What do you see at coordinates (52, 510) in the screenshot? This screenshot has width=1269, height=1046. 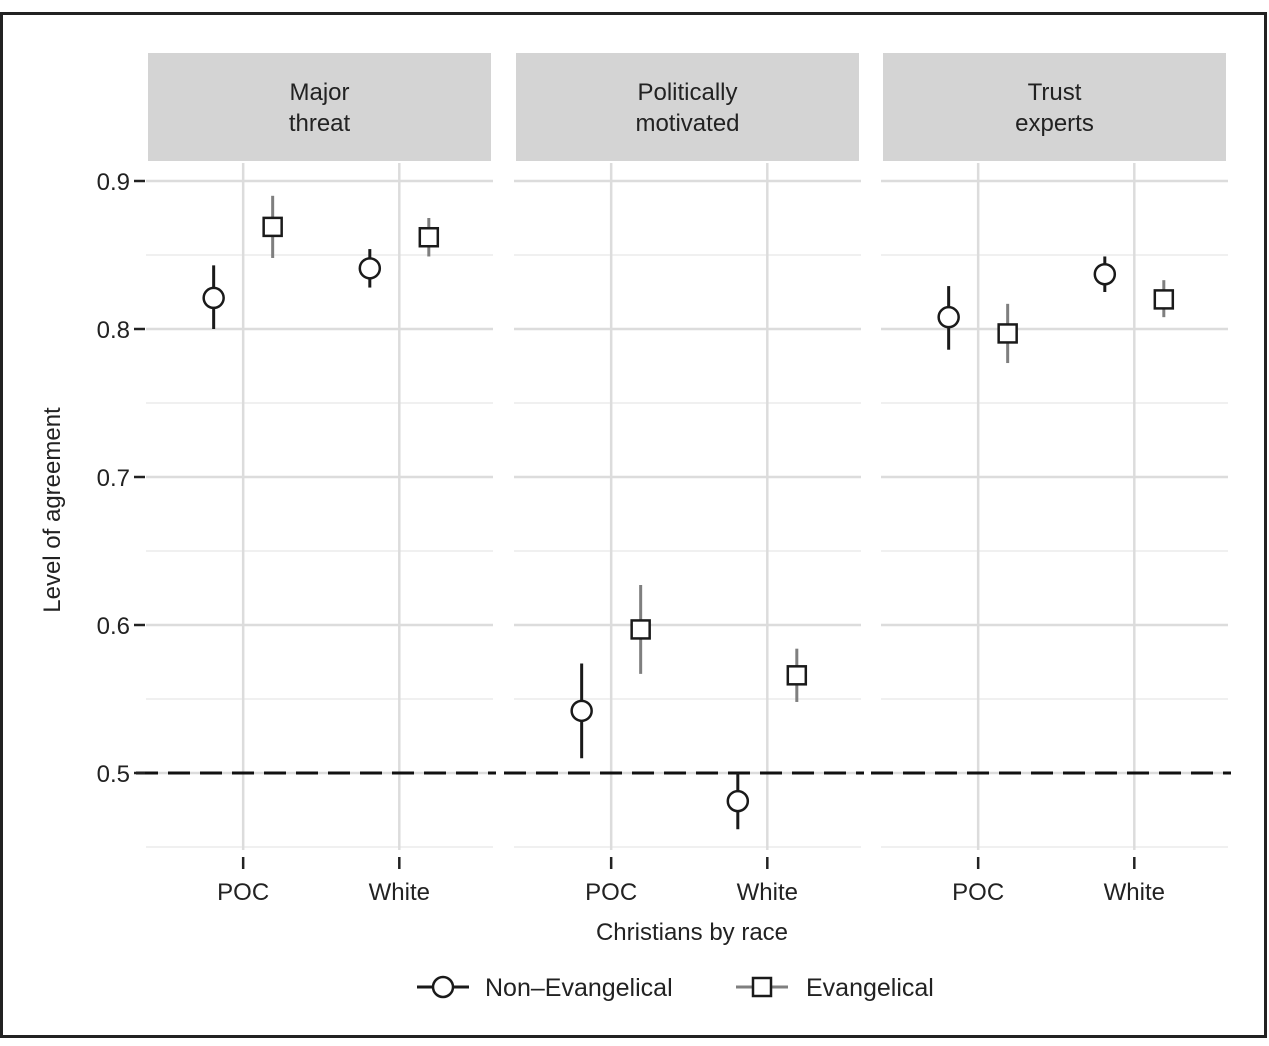 I see `y-axis-title: Level of agreement` at bounding box center [52, 510].